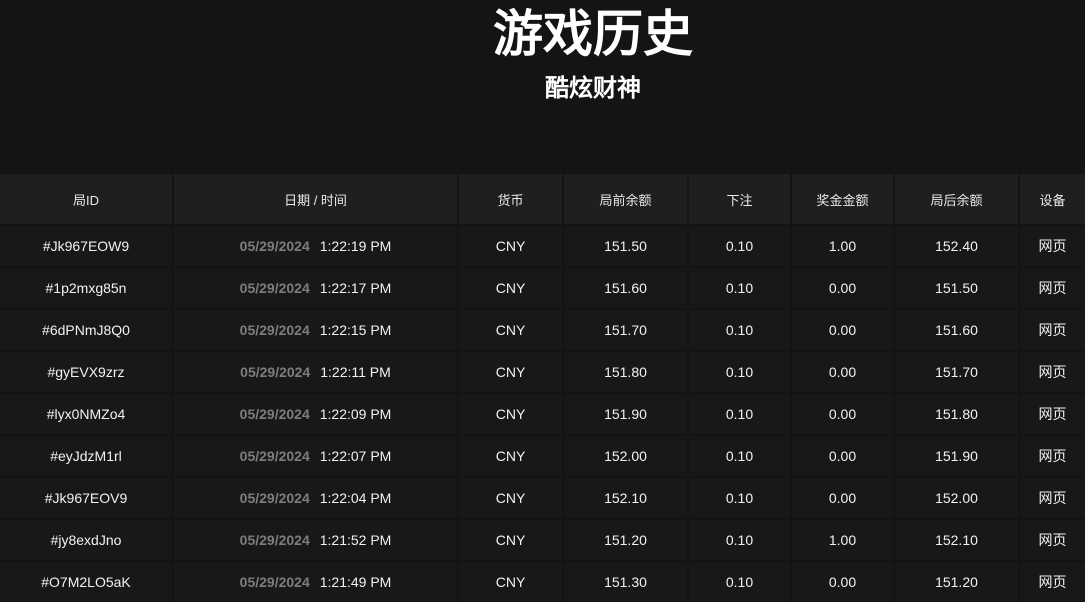 This screenshot has width=1085, height=602. I want to click on cell-win-amount: 1.00, so click(843, 245).